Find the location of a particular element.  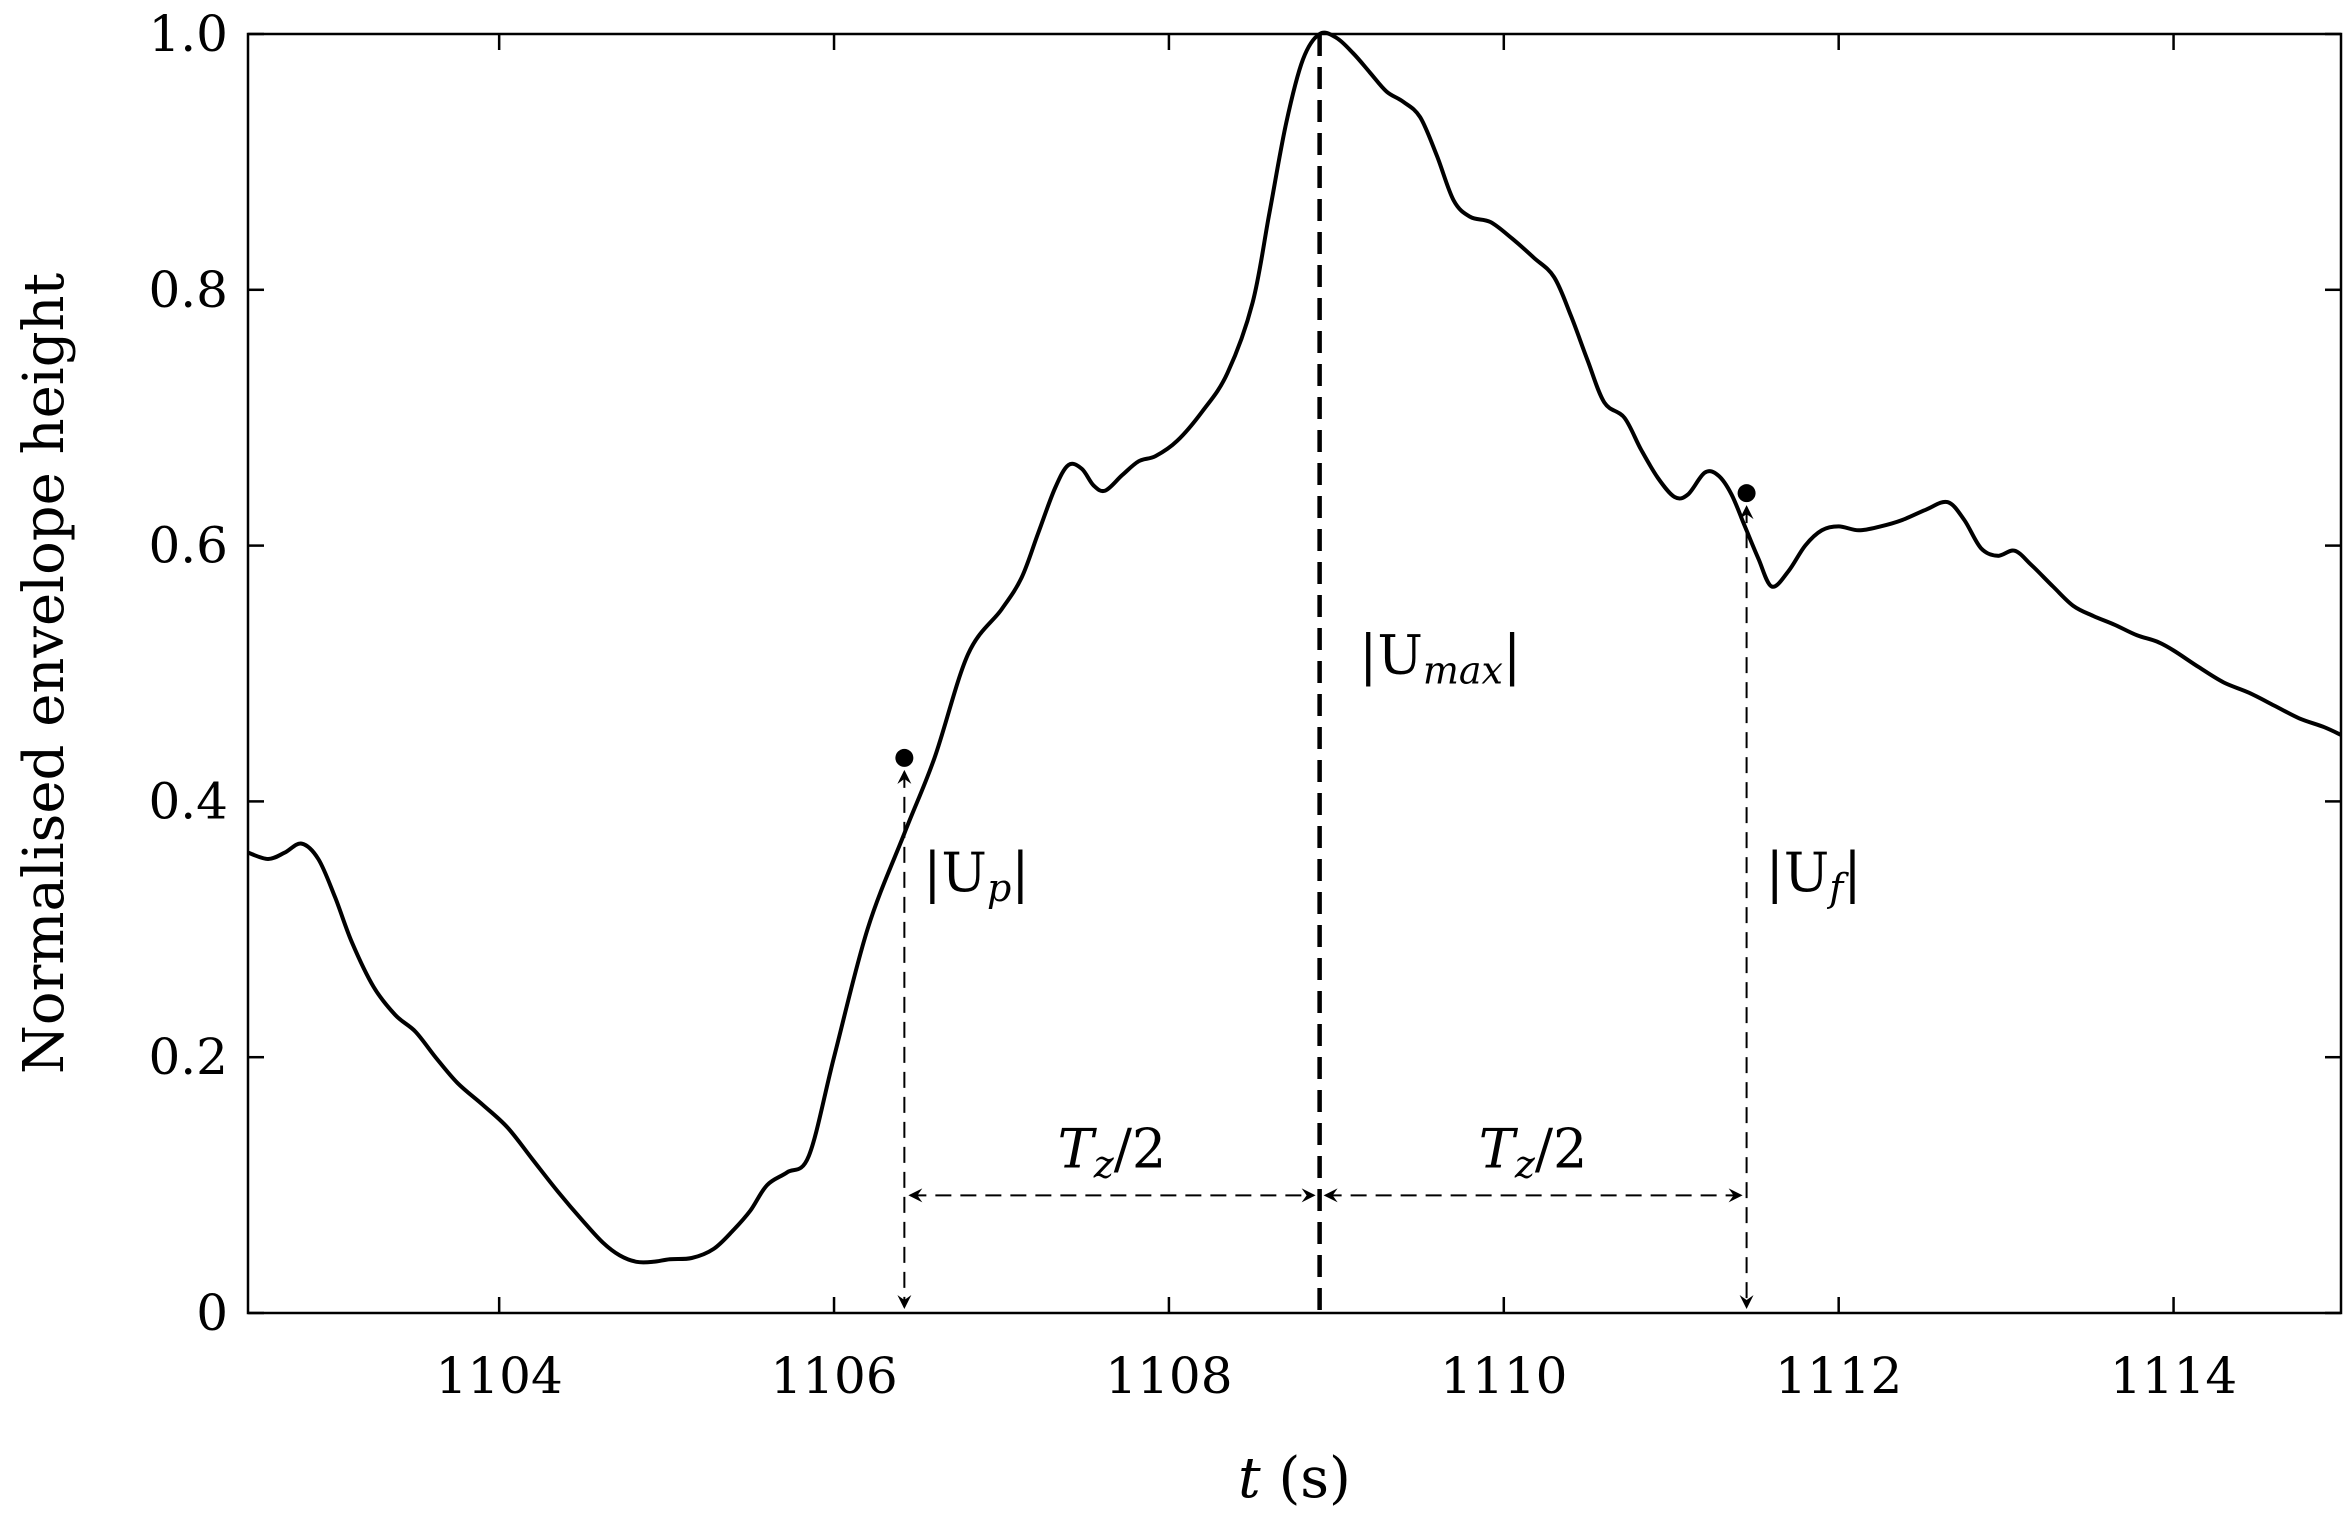

x-axis-label-symbol: t is located at coordinates (1249, 1478).